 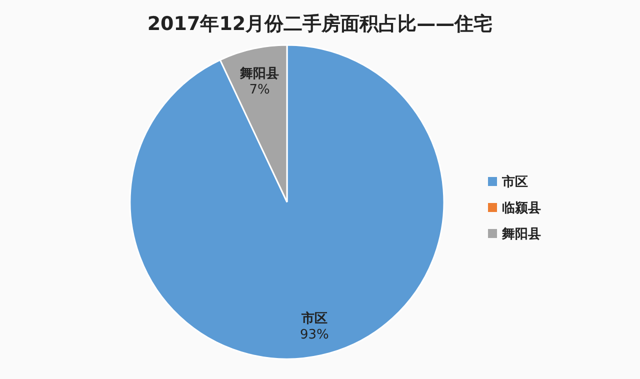 I want to click on legend-label: 临颍县, so click(x=521, y=208).